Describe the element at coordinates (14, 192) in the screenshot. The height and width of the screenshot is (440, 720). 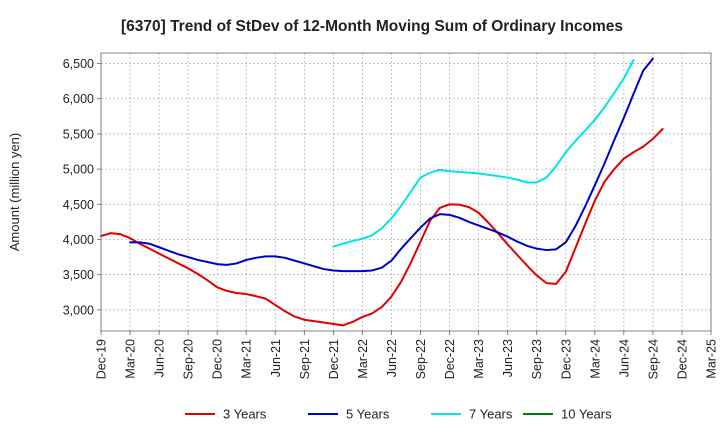
I see `y-axis-label: Amount (million yen)` at that location.